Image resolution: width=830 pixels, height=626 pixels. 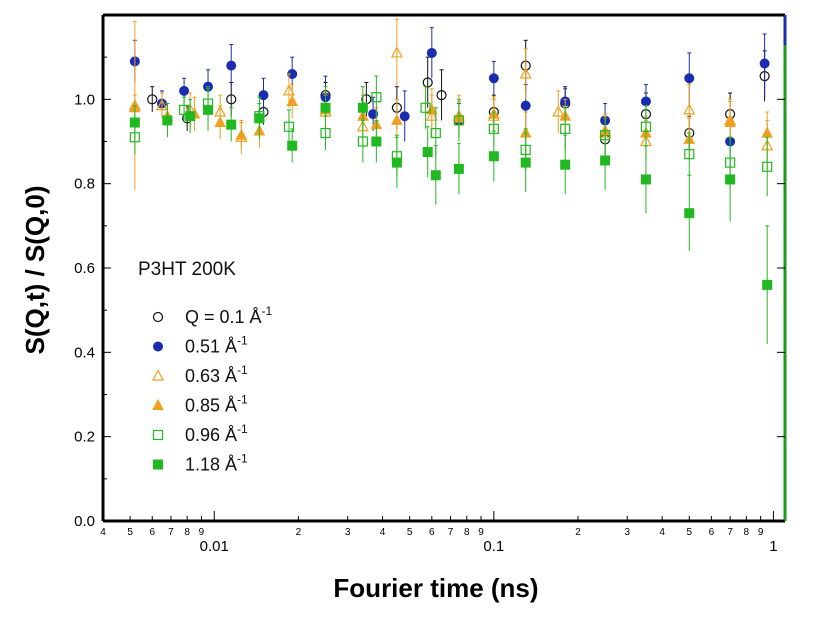 What do you see at coordinates (187, 269) in the screenshot?
I see `chart-annotation: P3HT 200K` at bounding box center [187, 269].